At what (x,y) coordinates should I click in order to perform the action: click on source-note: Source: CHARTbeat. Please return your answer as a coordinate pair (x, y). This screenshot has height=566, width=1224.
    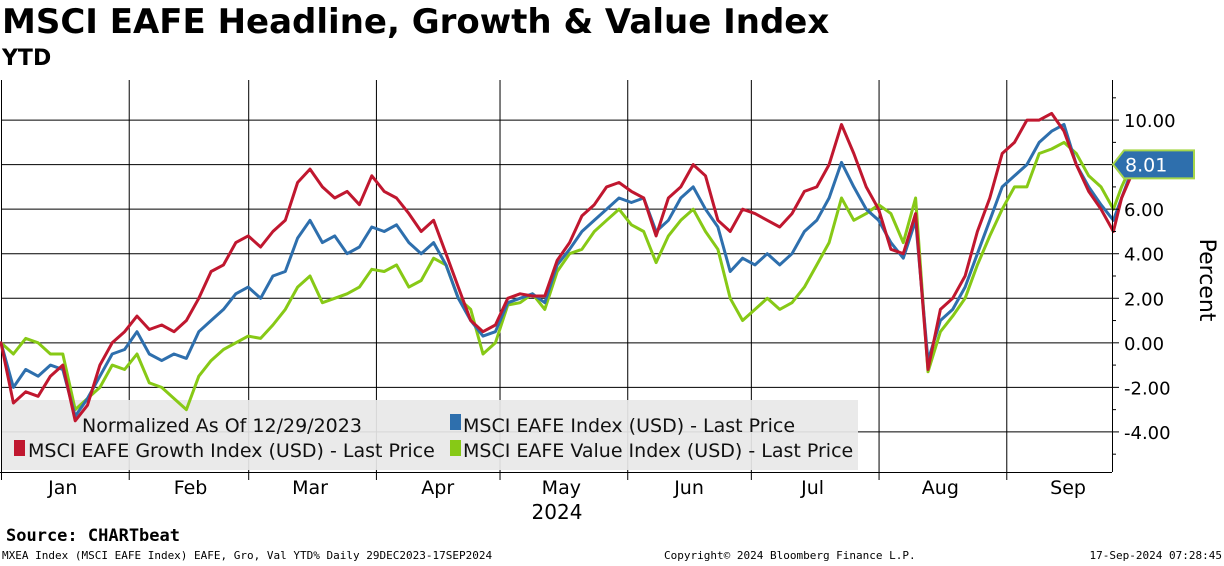
    Looking at the image, I should click on (93, 536).